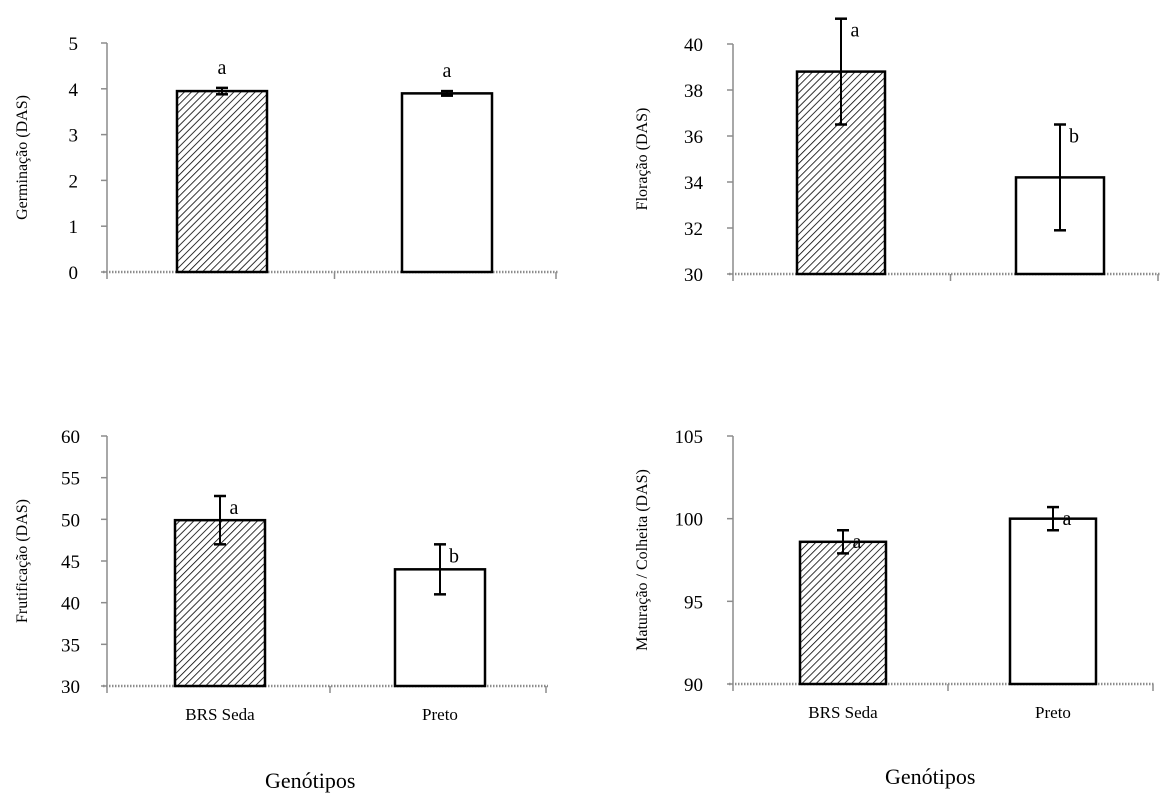 This screenshot has width=1161, height=796. Describe the element at coordinates (286, 159) in the screenshot. I see `chart-germinacao: 0 1 2 3 4 5 Germinação (DAS) a a` at that location.